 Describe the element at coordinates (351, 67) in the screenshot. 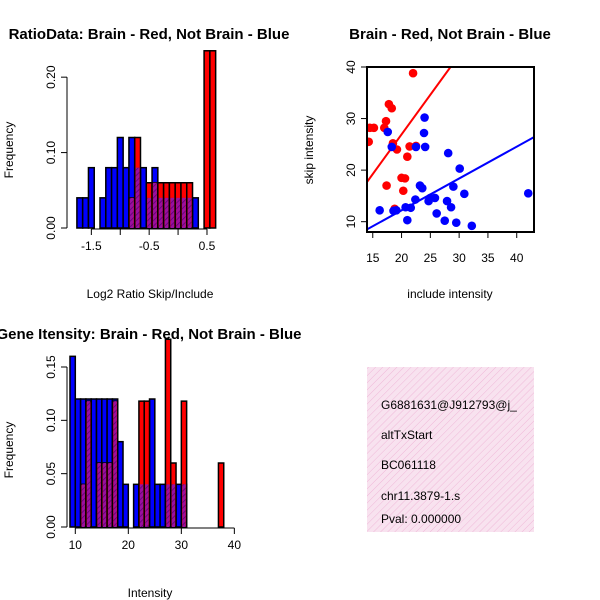

I see `scatter-y-tick-label: 40` at that location.